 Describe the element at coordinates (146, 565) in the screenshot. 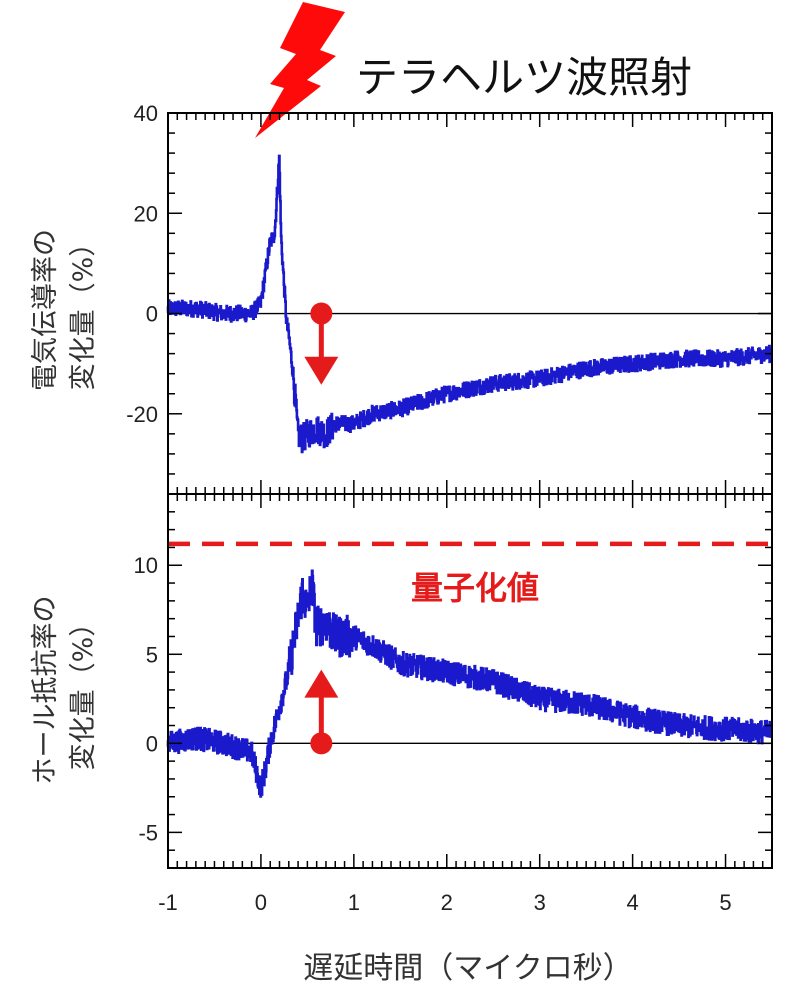

I see `y-tick-label: 10` at that location.